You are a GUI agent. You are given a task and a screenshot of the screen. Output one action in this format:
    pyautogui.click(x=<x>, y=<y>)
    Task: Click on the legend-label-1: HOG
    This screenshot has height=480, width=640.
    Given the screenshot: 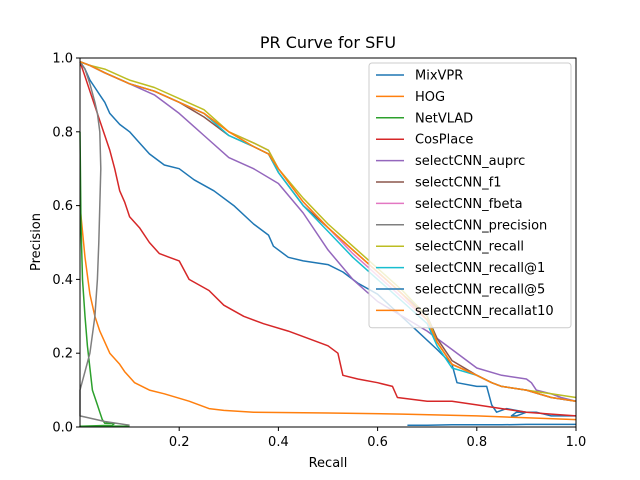 What is the action you would take?
    pyautogui.click(x=430, y=97)
    